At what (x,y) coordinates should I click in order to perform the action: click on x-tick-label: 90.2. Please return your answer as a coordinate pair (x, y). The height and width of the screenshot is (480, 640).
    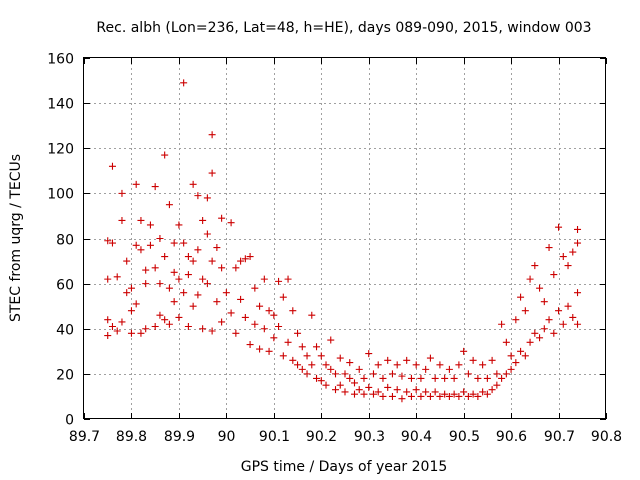
    Looking at the image, I should click on (321, 437).